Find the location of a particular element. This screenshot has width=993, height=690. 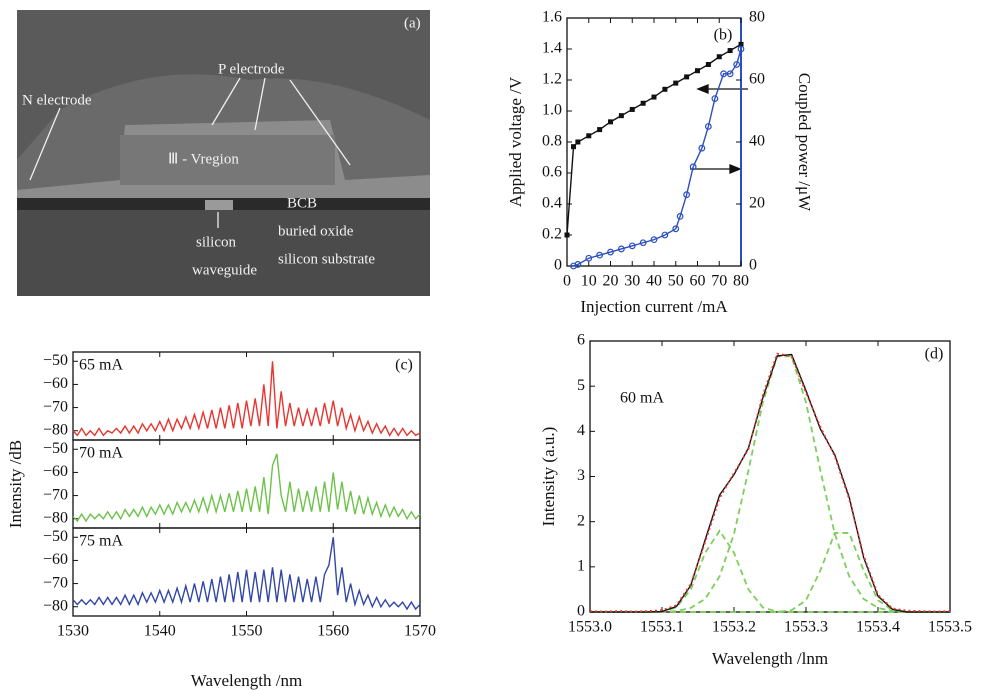

panel-label: (d) is located at coordinates (934, 354).